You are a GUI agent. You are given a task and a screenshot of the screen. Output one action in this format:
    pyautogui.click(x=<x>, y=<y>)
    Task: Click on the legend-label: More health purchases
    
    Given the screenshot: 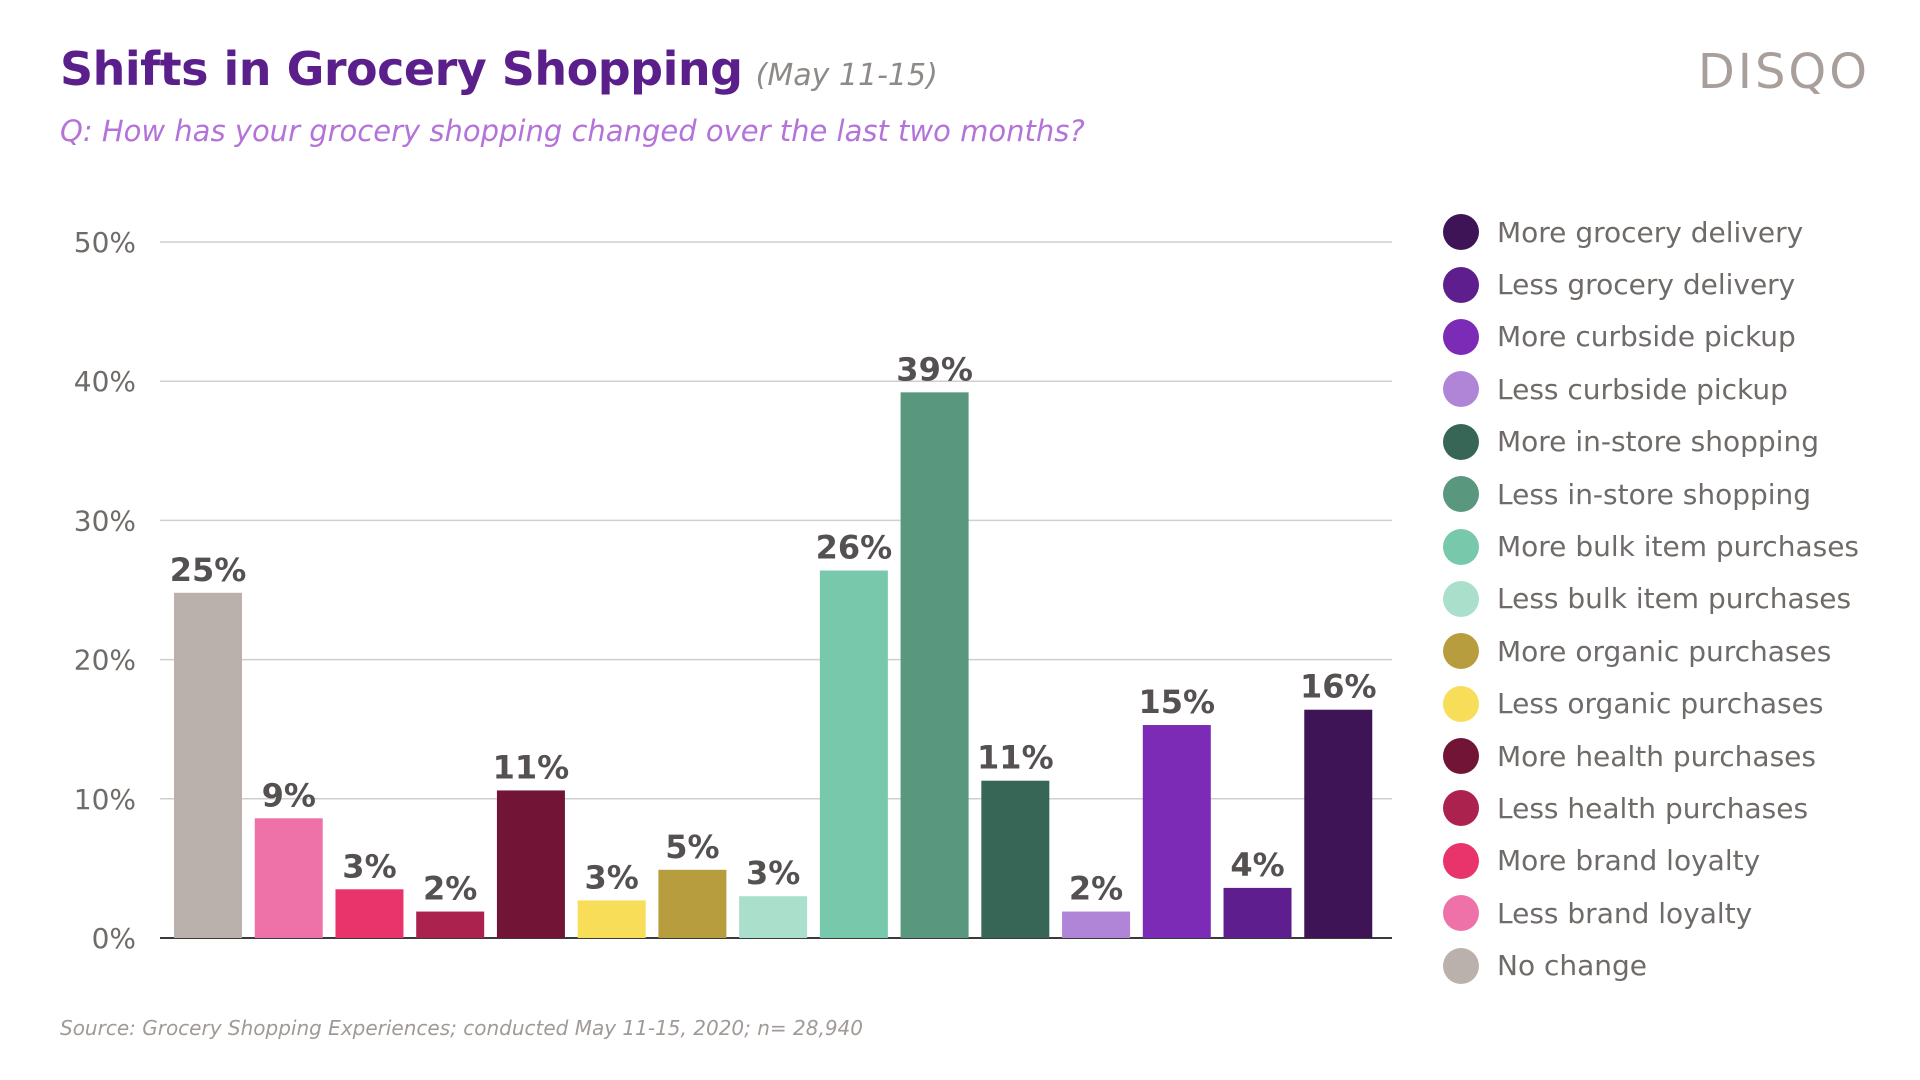 What is the action you would take?
    pyautogui.click(x=1656, y=756)
    